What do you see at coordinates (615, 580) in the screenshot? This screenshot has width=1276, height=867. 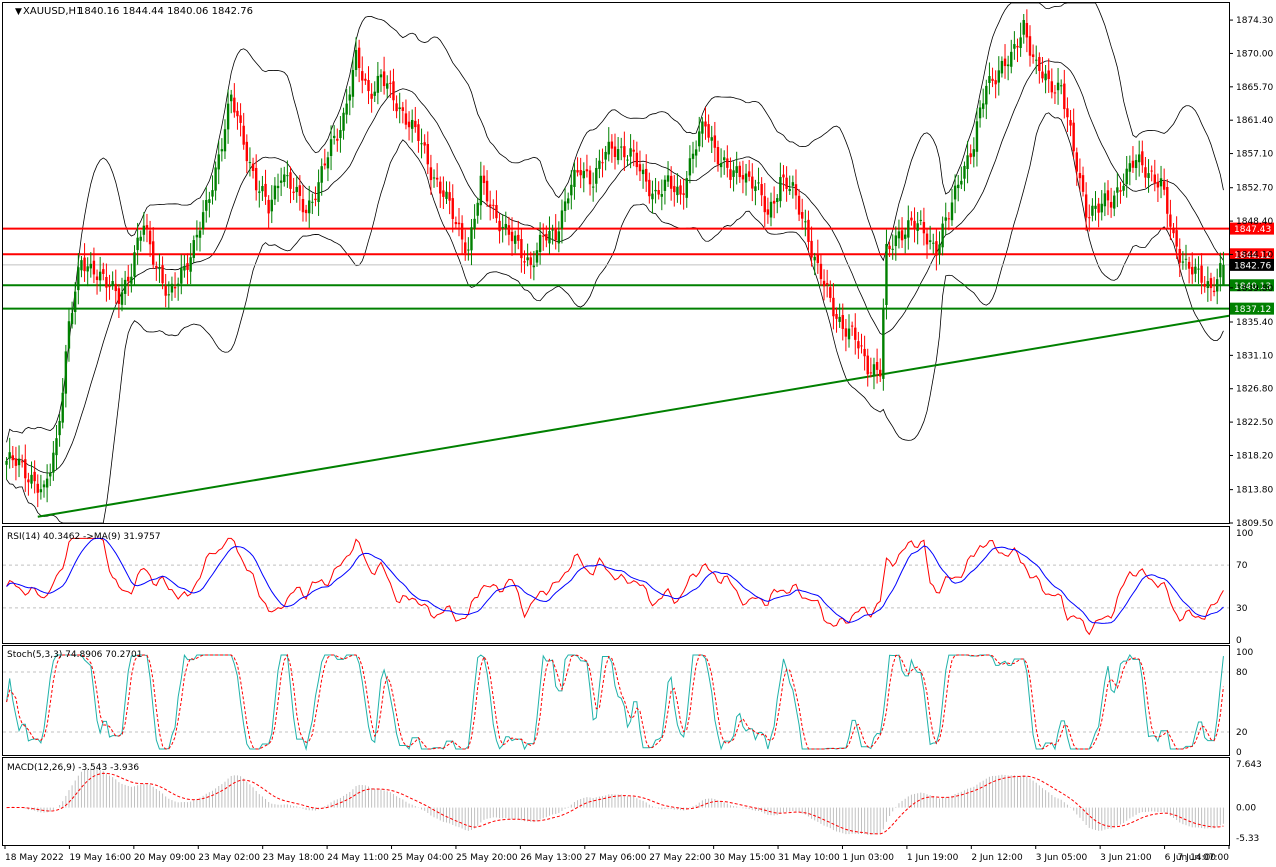 I see `rsi-ma-line` at bounding box center [615, 580].